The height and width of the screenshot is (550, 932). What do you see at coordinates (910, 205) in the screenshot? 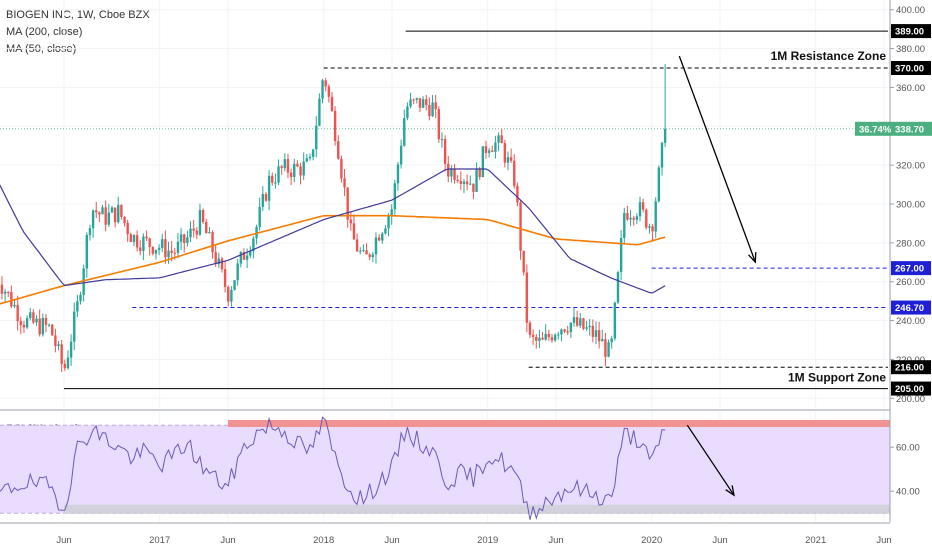
I see `y-tick-label: 300.00` at bounding box center [910, 205].